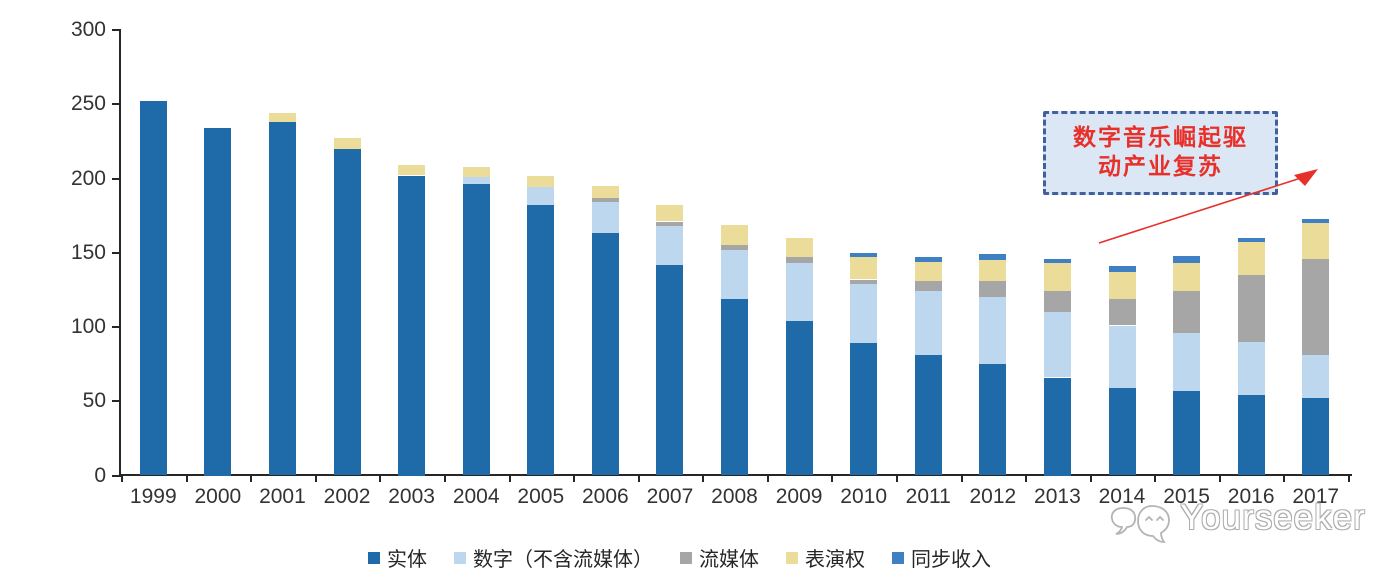  I want to click on chat-bubbles-logo-icon, so click(1140, 524).